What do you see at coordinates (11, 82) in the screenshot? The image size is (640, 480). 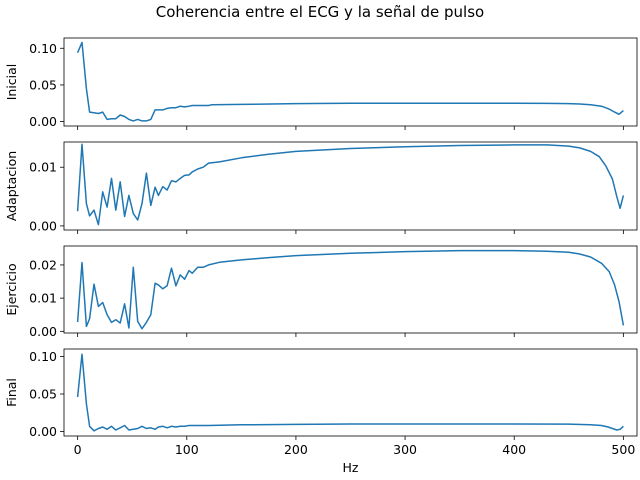 I see `y-axis-label: Inicial` at bounding box center [11, 82].